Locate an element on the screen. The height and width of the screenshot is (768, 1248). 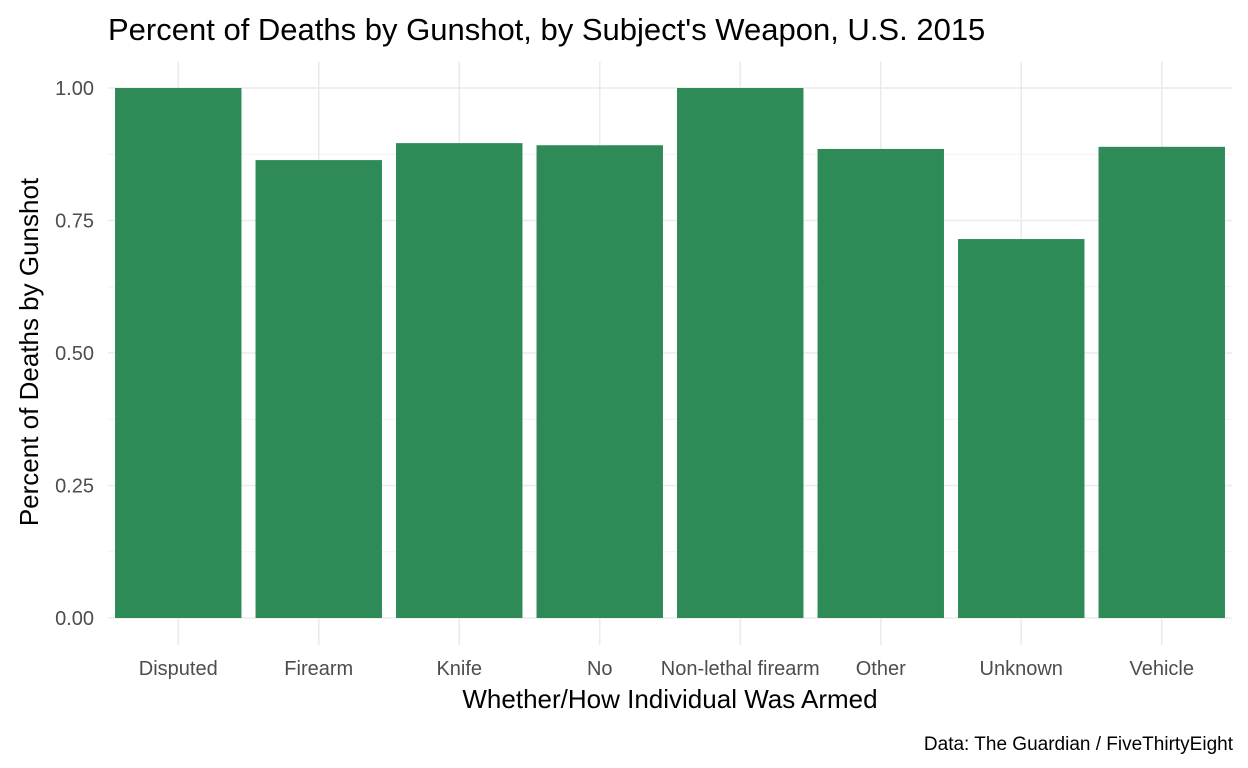
bar-disputed is located at coordinates (178, 353).